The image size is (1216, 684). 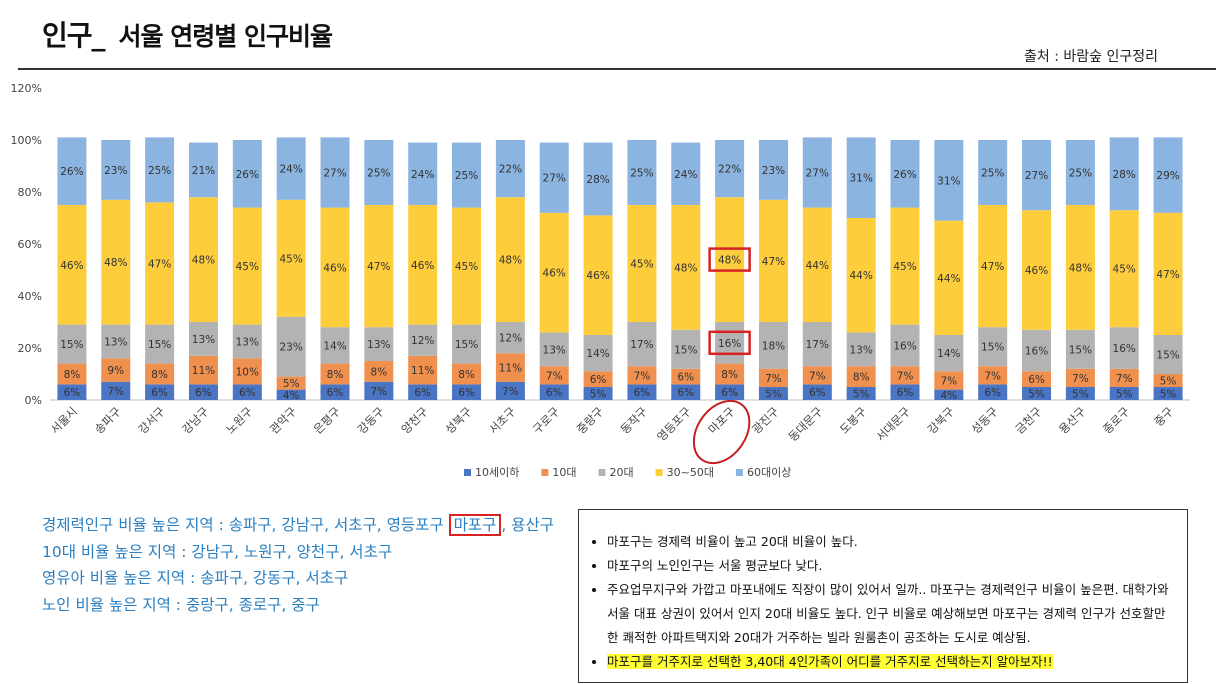 I want to click on x-tick-label: 동작구, so click(x=634, y=420).